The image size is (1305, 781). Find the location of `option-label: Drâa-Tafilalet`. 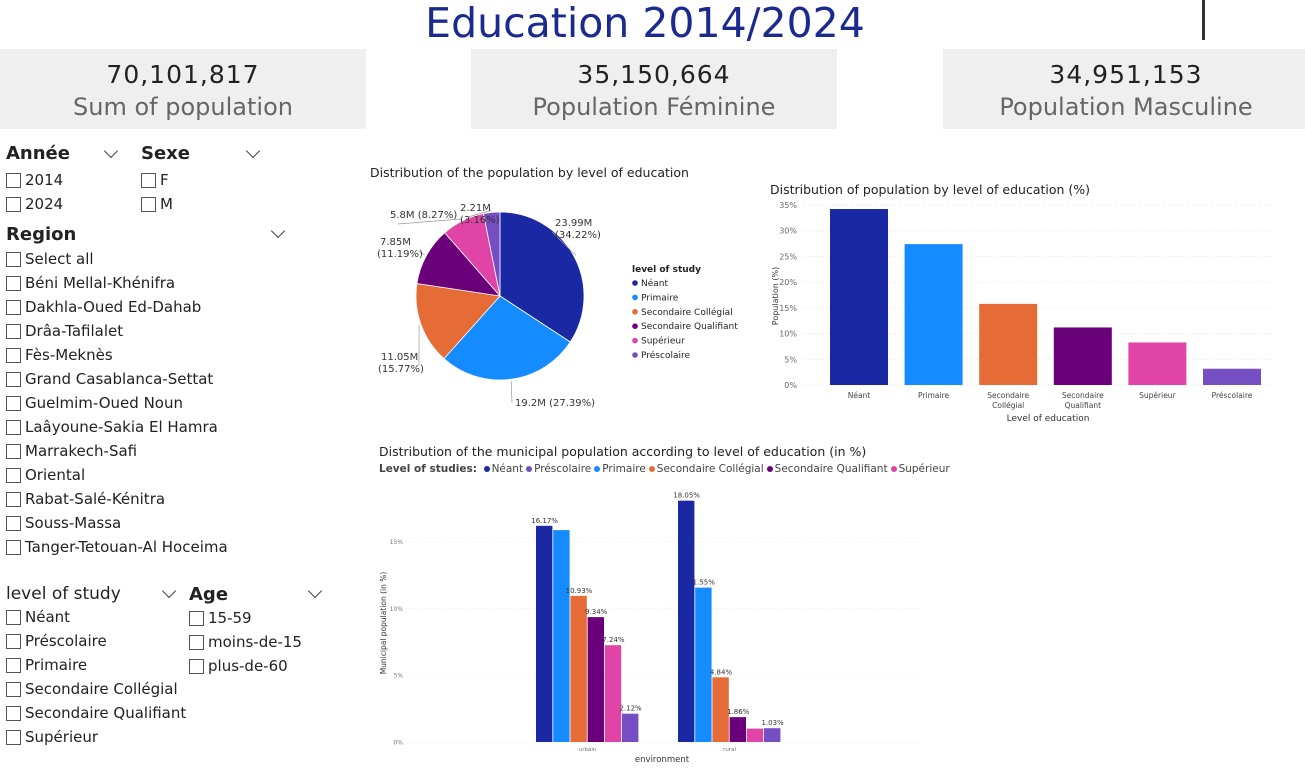

option-label: Drâa-Tafilalet is located at coordinates (74, 331).